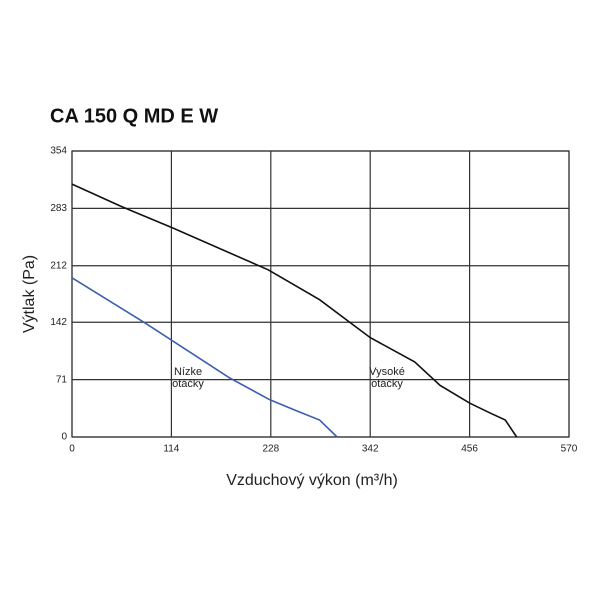  What do you see at coordinates (469, 449) in the screenshot?
I see `x-tick-label: 456` at bounding box center [469, 449].